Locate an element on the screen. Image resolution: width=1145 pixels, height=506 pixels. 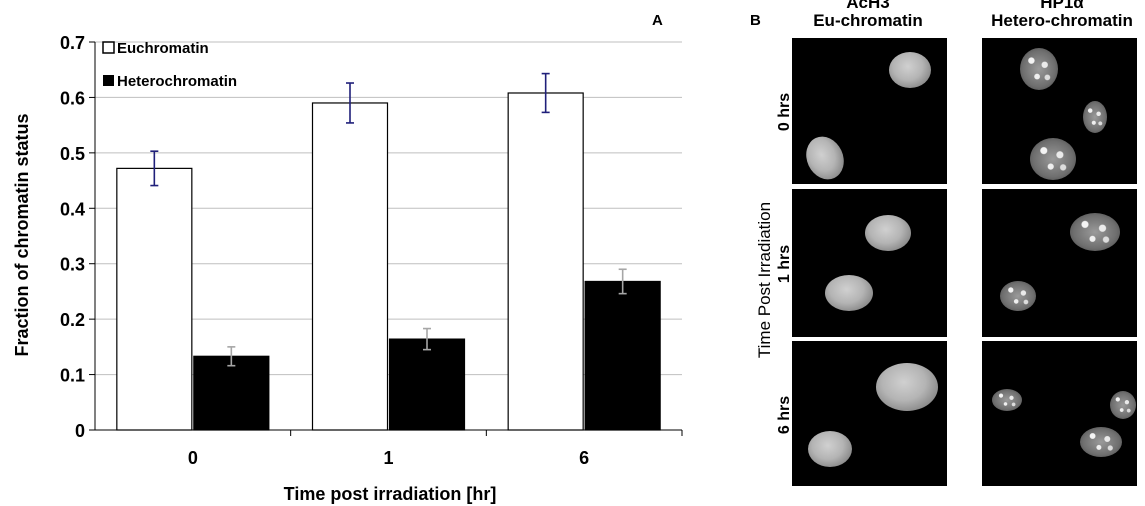
y-tick-label: 0.1 is located at coordinates (72, 376).